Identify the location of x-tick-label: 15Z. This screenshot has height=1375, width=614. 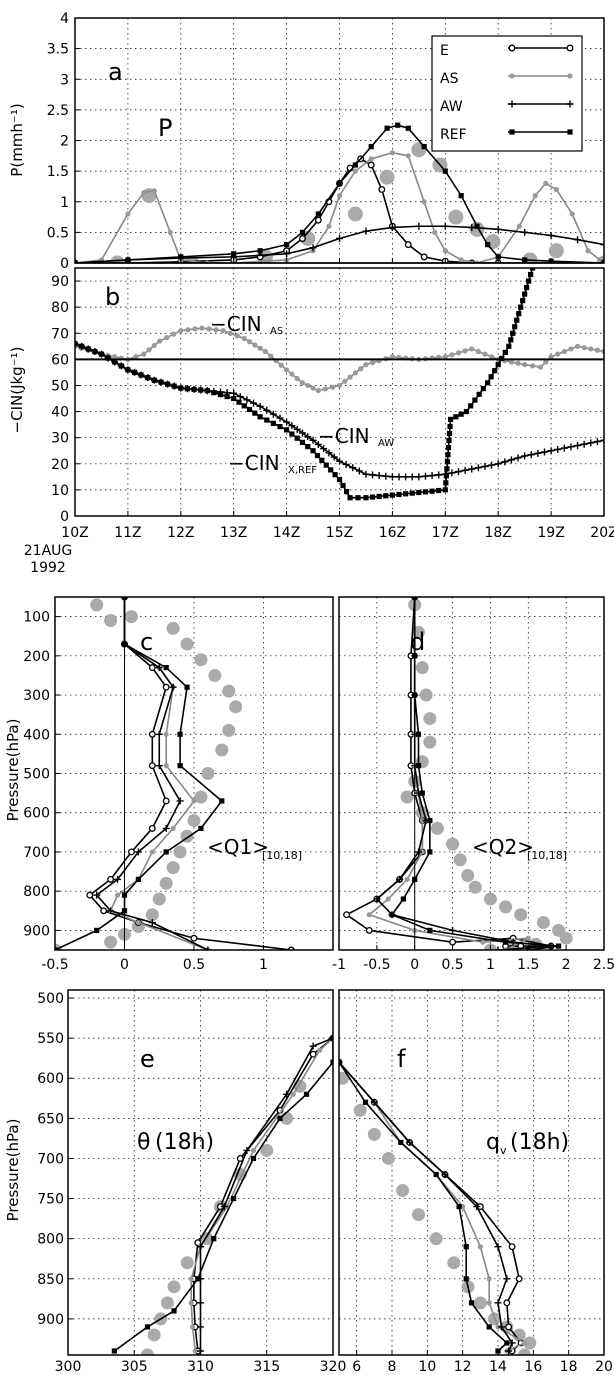
(339, 533).